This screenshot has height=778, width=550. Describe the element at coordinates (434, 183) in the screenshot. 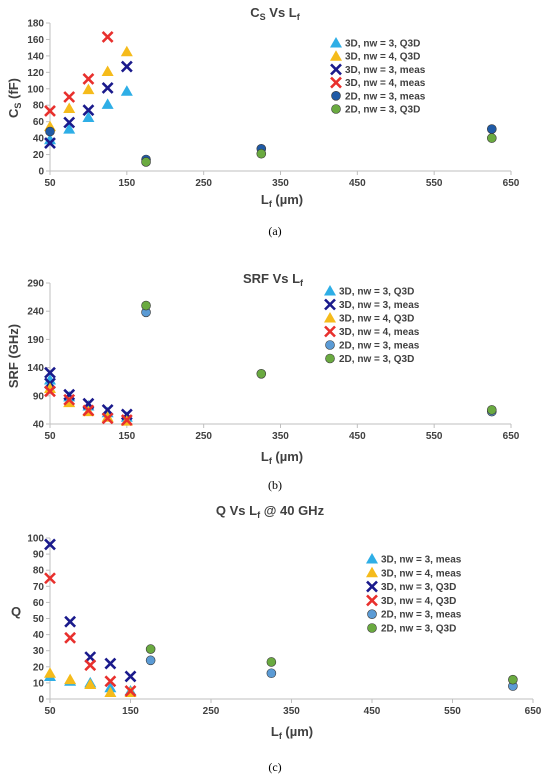

I see `cs-x-tick-label: 550` at that location.